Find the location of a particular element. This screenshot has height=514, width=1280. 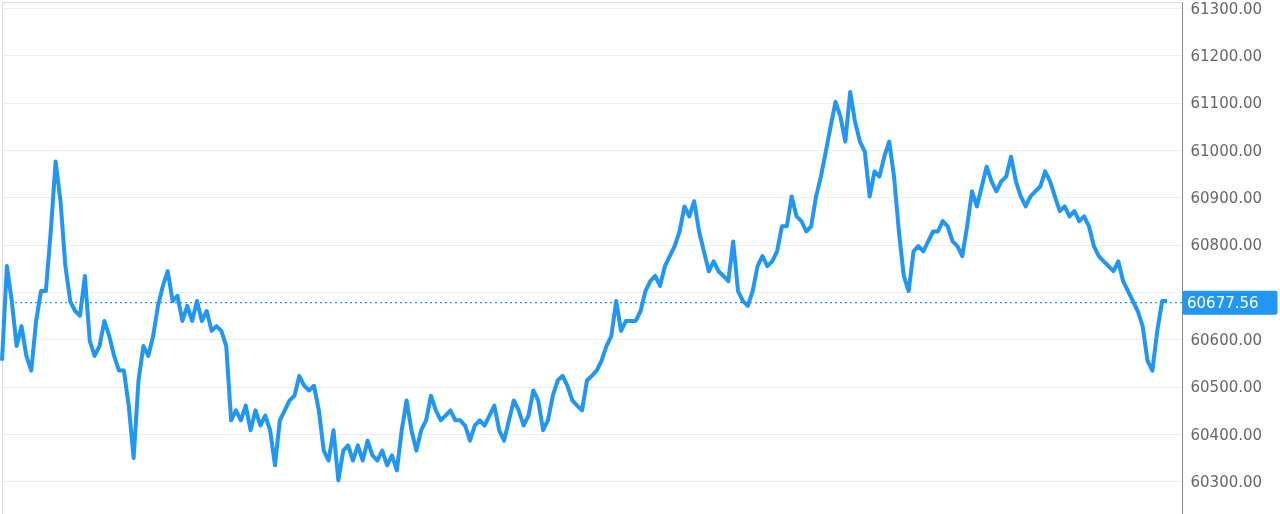

y-tick-label: 61200.00 is located at coordinates (1226, 55).